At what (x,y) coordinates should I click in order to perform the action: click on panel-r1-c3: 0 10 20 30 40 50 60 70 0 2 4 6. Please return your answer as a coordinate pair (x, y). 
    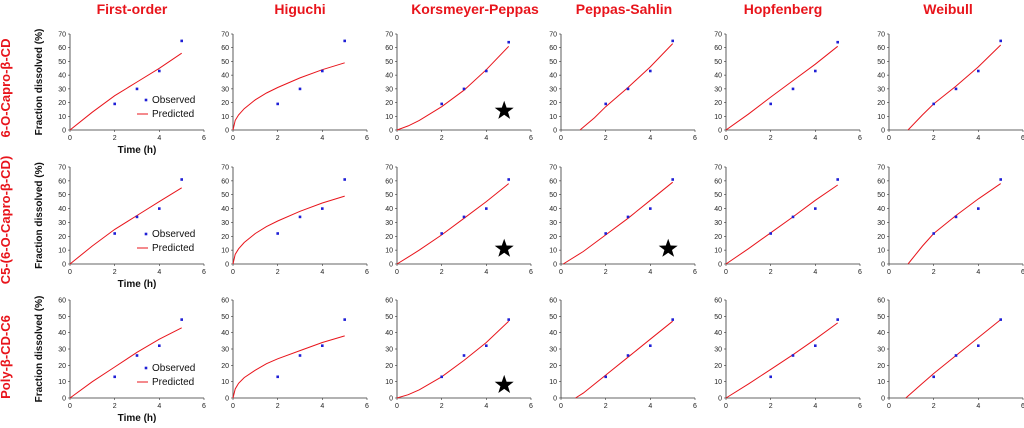
    Looking at the image, I should click on (459, 87).